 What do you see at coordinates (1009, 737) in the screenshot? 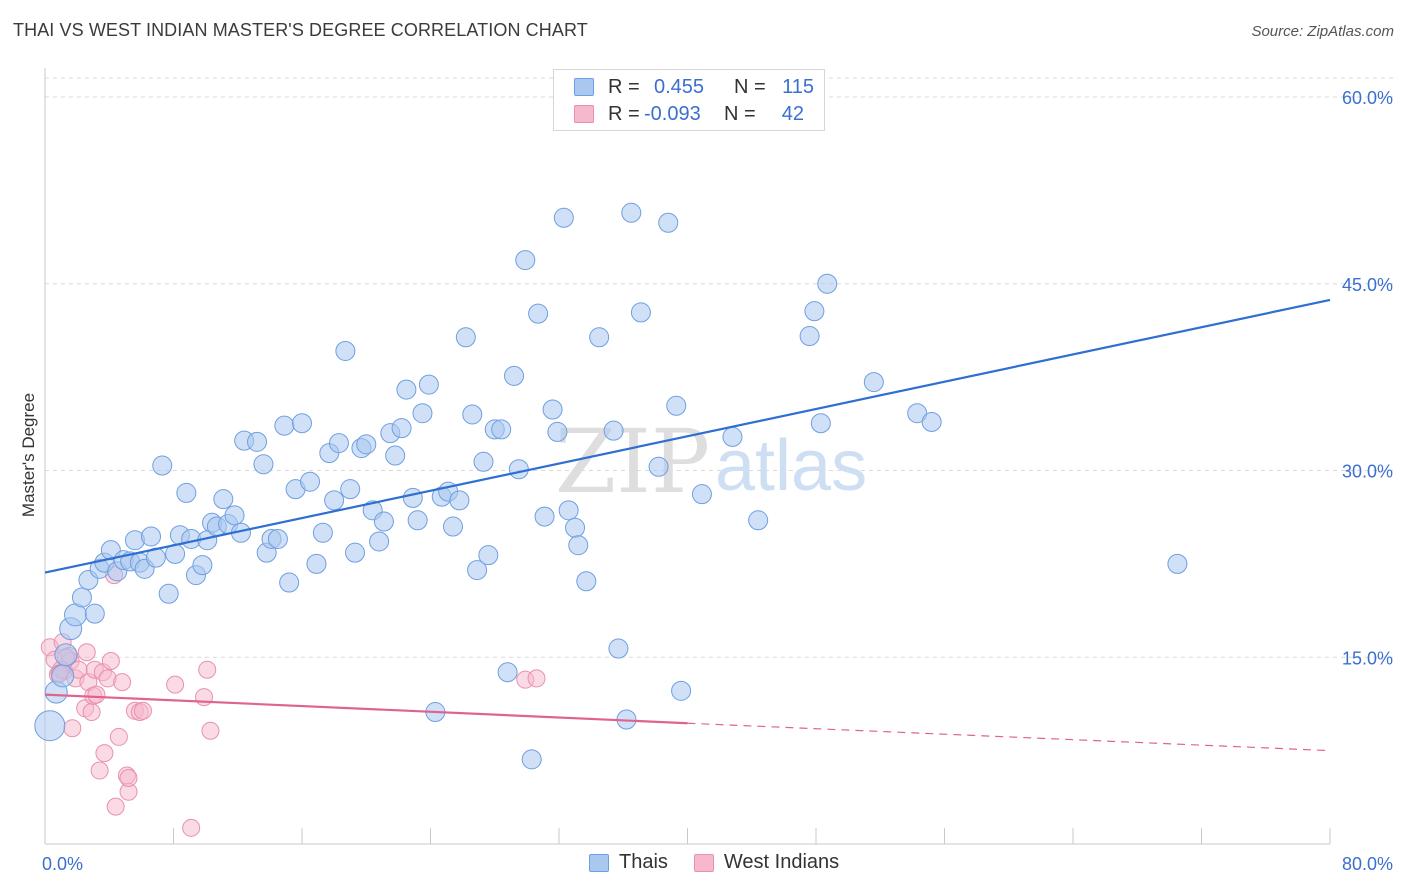
I see `west-indians-trend-extension` at bounding box center [1009, 737].